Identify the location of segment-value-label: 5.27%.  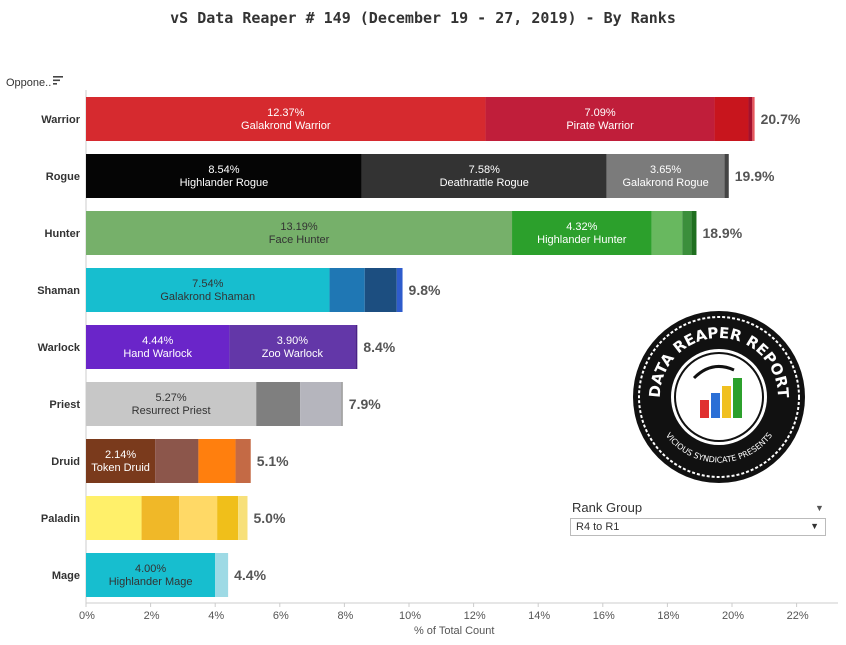
(171, 398).